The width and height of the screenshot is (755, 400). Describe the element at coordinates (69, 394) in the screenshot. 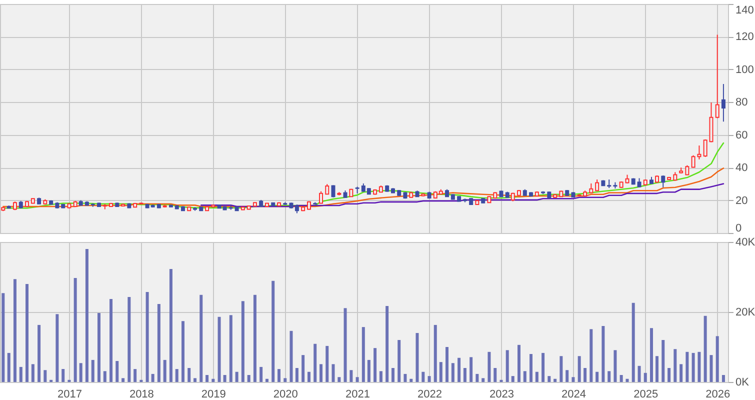

I see `x-tick-label: 2017` at that location.